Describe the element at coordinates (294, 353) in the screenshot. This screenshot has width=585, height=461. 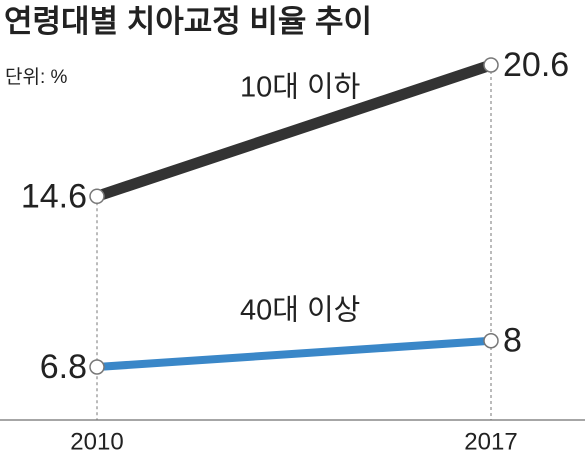
I see `series-line` at that location.